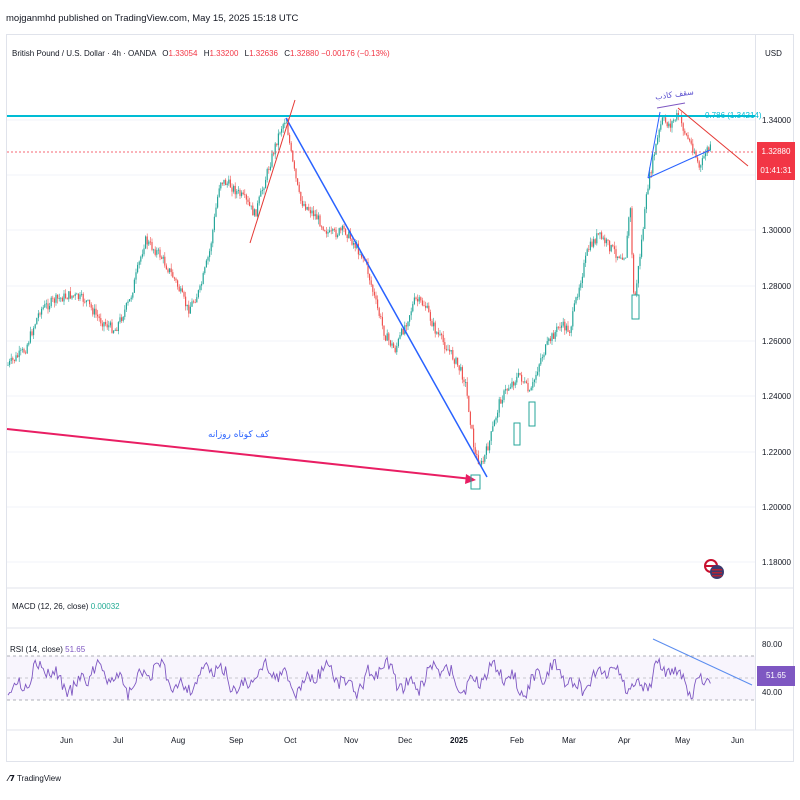 The width and height of the screenshot is (800, 800). I want to click on tradingview-brand: ⁄7 TradingView, so click(34, 778).